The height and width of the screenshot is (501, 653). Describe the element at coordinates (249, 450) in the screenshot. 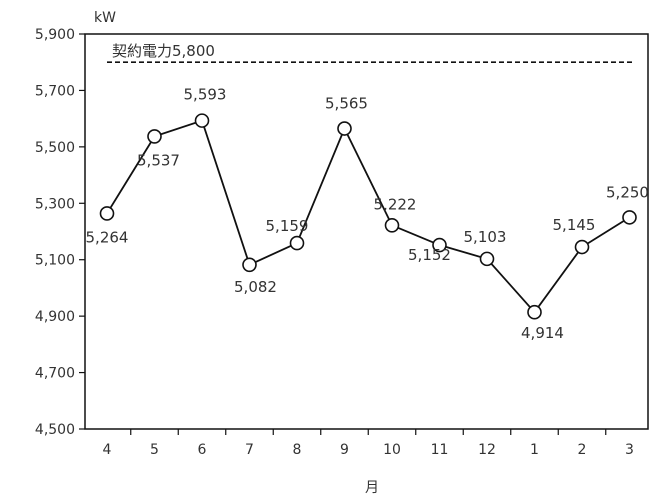

I see `x-tick-label: 7` at that location.